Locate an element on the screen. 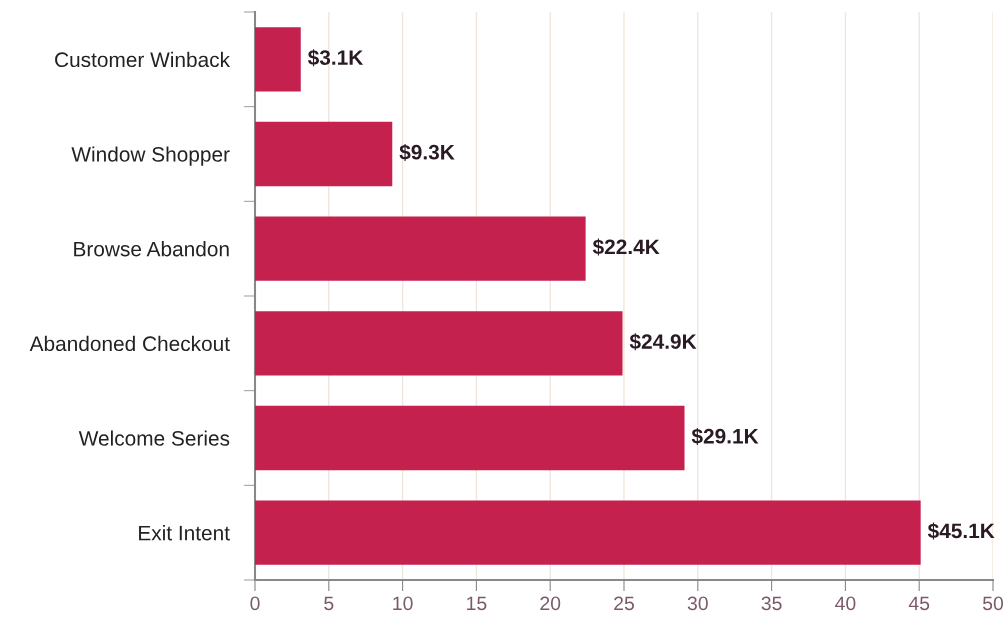  y-tick-label: Customer Winback is located at coordinates (143, 59).